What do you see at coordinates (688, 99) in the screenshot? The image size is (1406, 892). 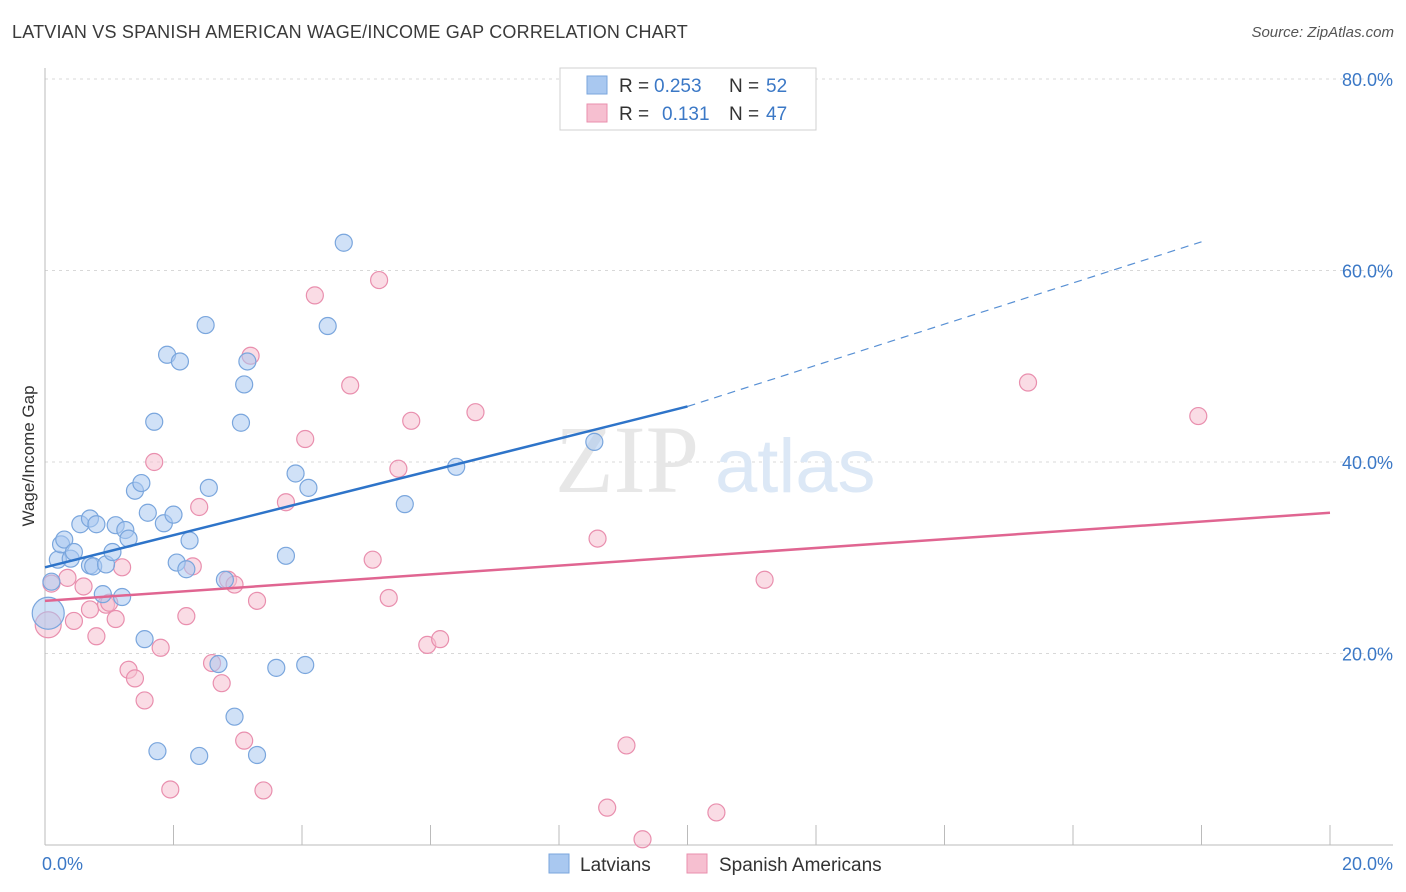 I see `legend-box: R = 0.253 N = 52 R = 0.131 N = 47` at bounding box center [688, 99].